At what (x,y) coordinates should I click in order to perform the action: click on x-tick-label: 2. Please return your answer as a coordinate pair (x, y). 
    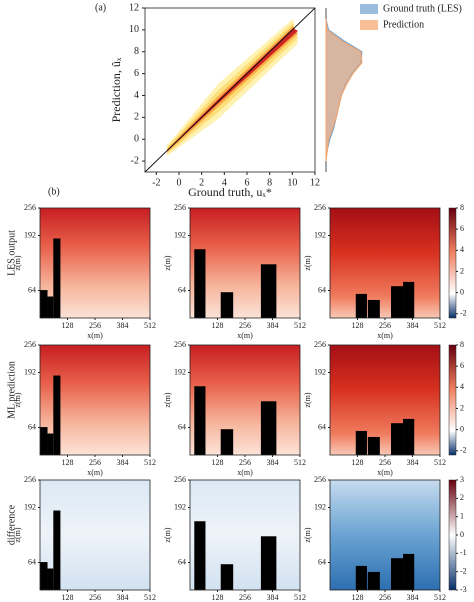
    Looking at the image, I should click on (201, 182).